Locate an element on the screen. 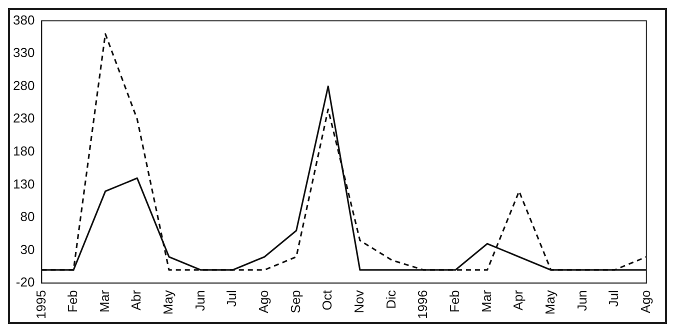 The width and height of the screenshot is (675, 330). y-tick-label: 180 is located at coordinates (23, 151).